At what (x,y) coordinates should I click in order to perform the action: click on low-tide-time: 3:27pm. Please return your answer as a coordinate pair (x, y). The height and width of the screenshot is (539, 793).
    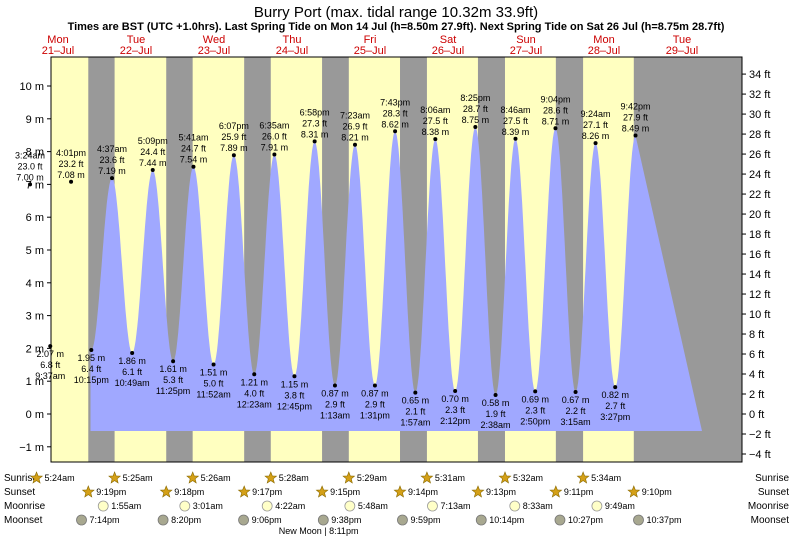
    Looking at the image, I should click on (615, 417).